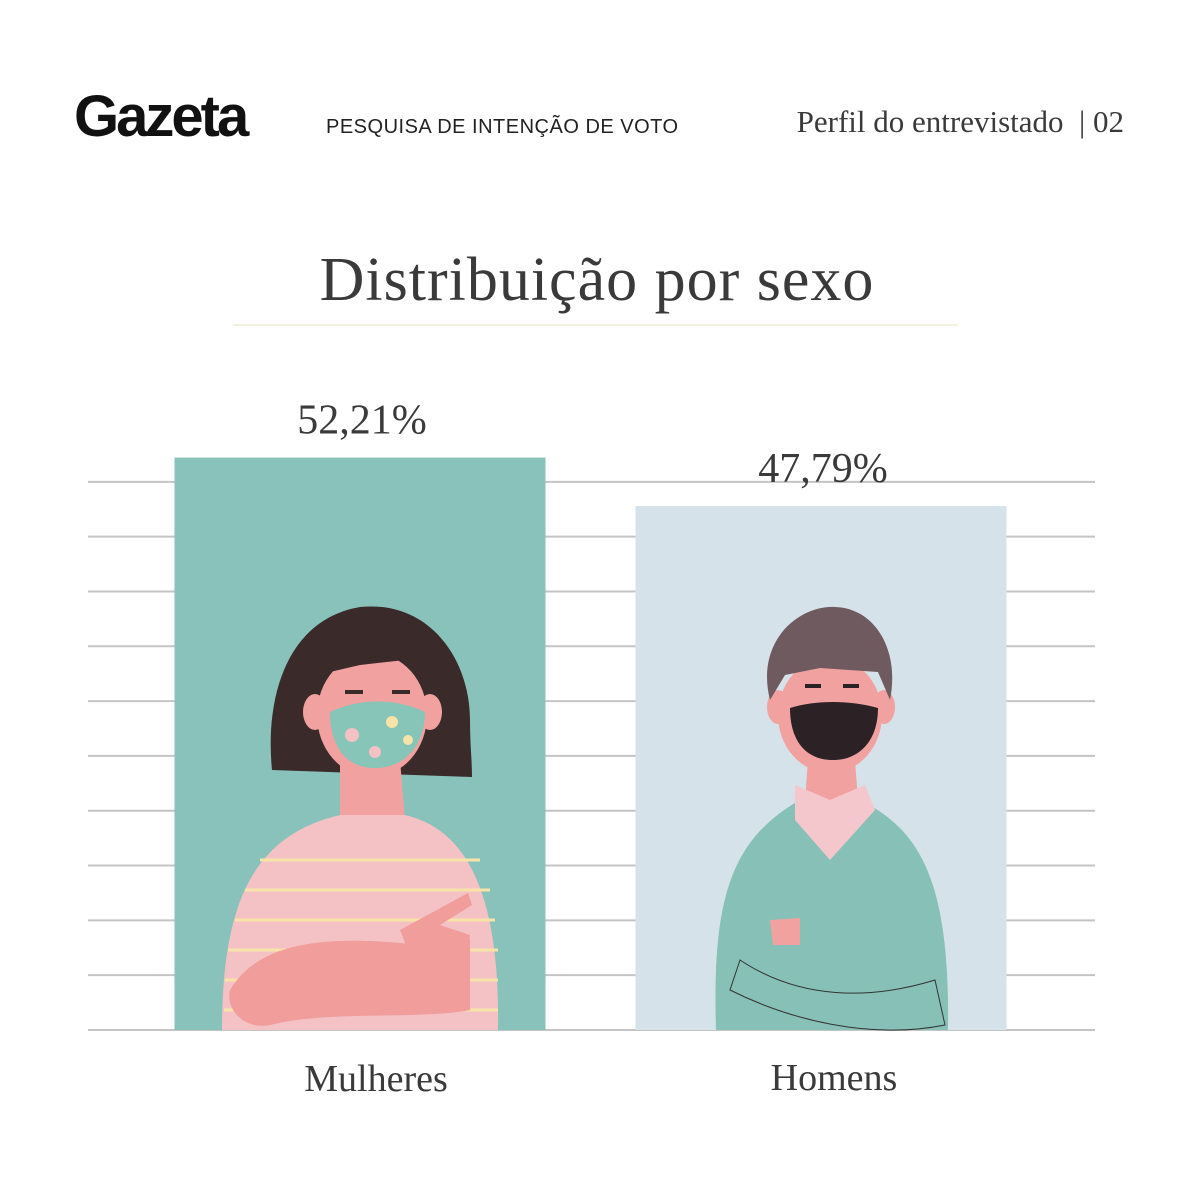 The image size is (1182, 1182). What do you see at coordinates (823, 469) in the screenshot?
I see `value-label: 47,79%` at bounding box center [823, 469].